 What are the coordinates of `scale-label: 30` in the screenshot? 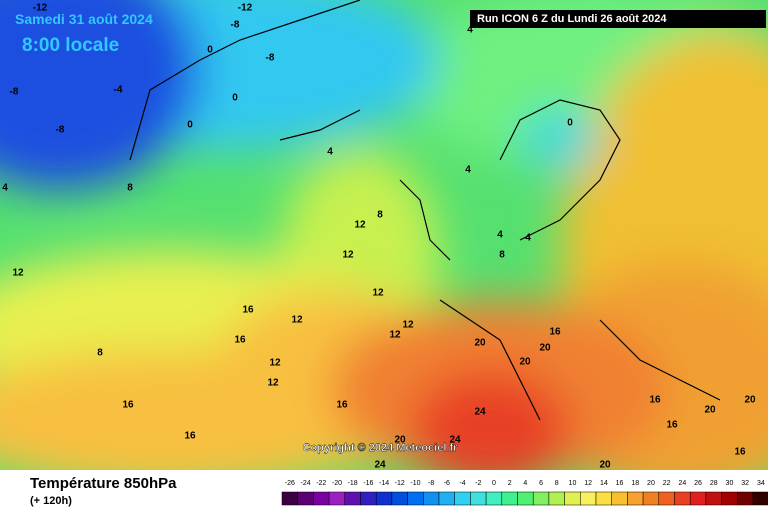 It's located at (730, 483).